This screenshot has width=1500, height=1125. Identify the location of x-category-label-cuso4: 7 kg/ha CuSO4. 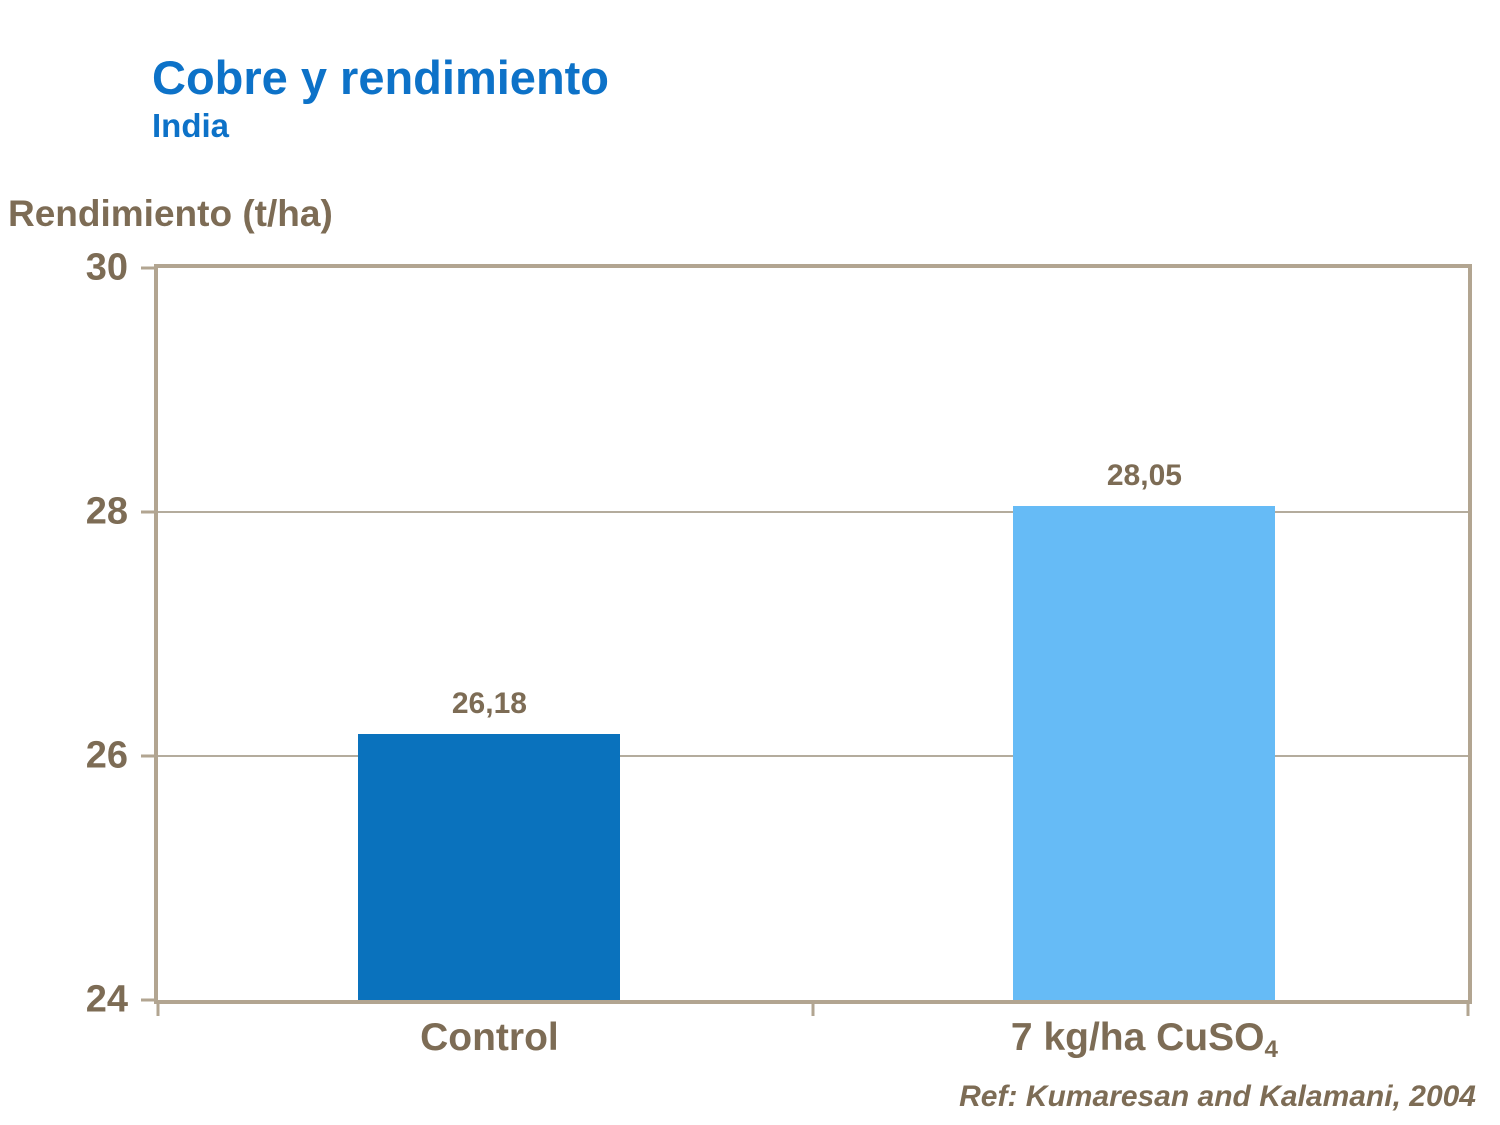
(1144, 1040).